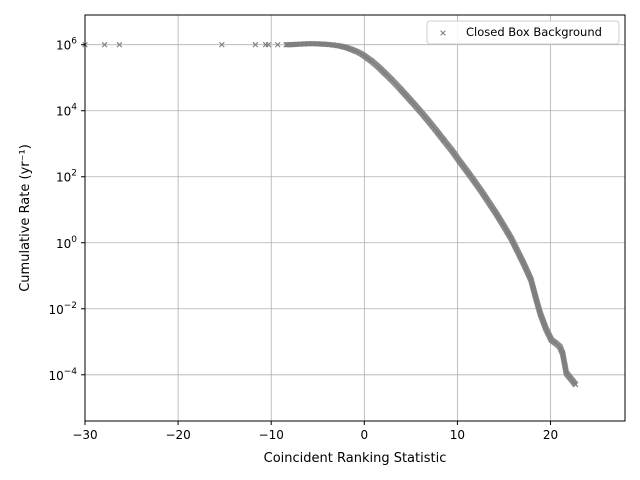 The height and width of the screenshot is (480, 640). I want to click on y-tick-label: 10⁻⁴, so click(62, 375).